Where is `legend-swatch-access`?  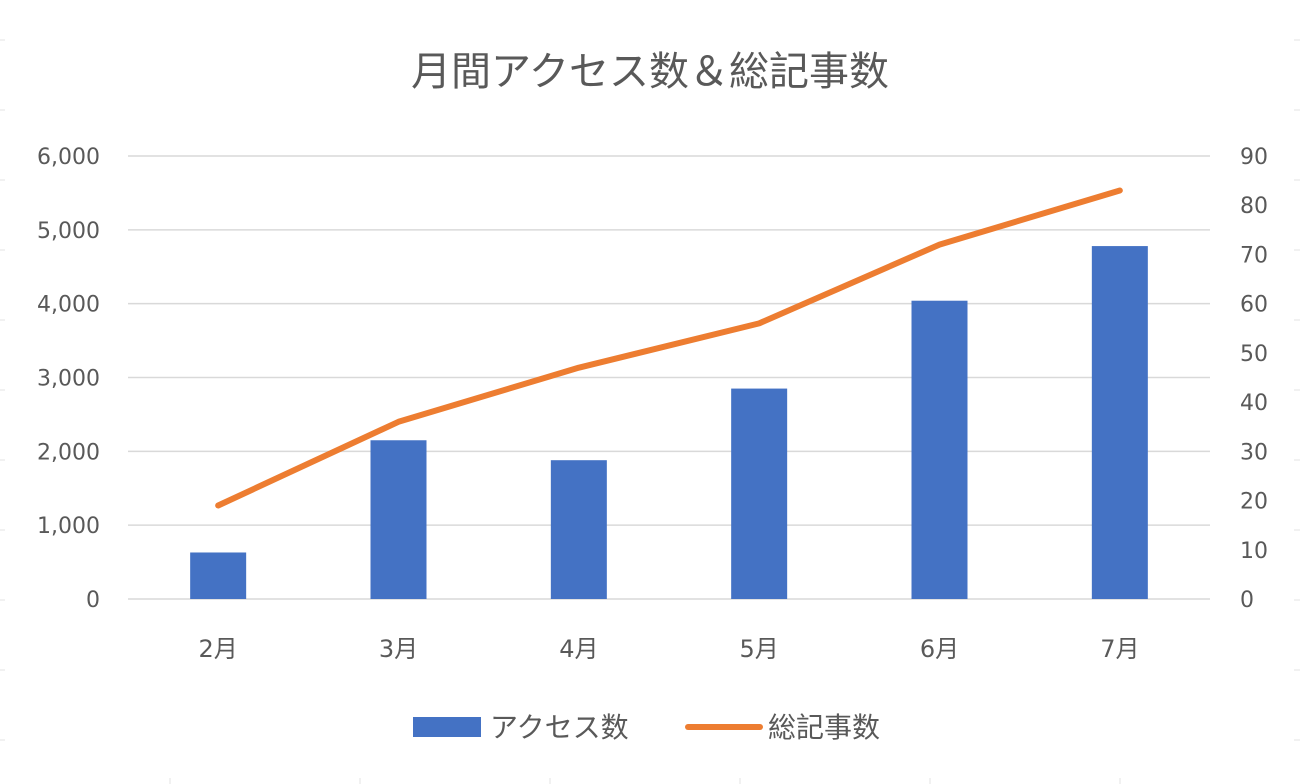 legend-swatch-access is located at coordinates (447, 727).